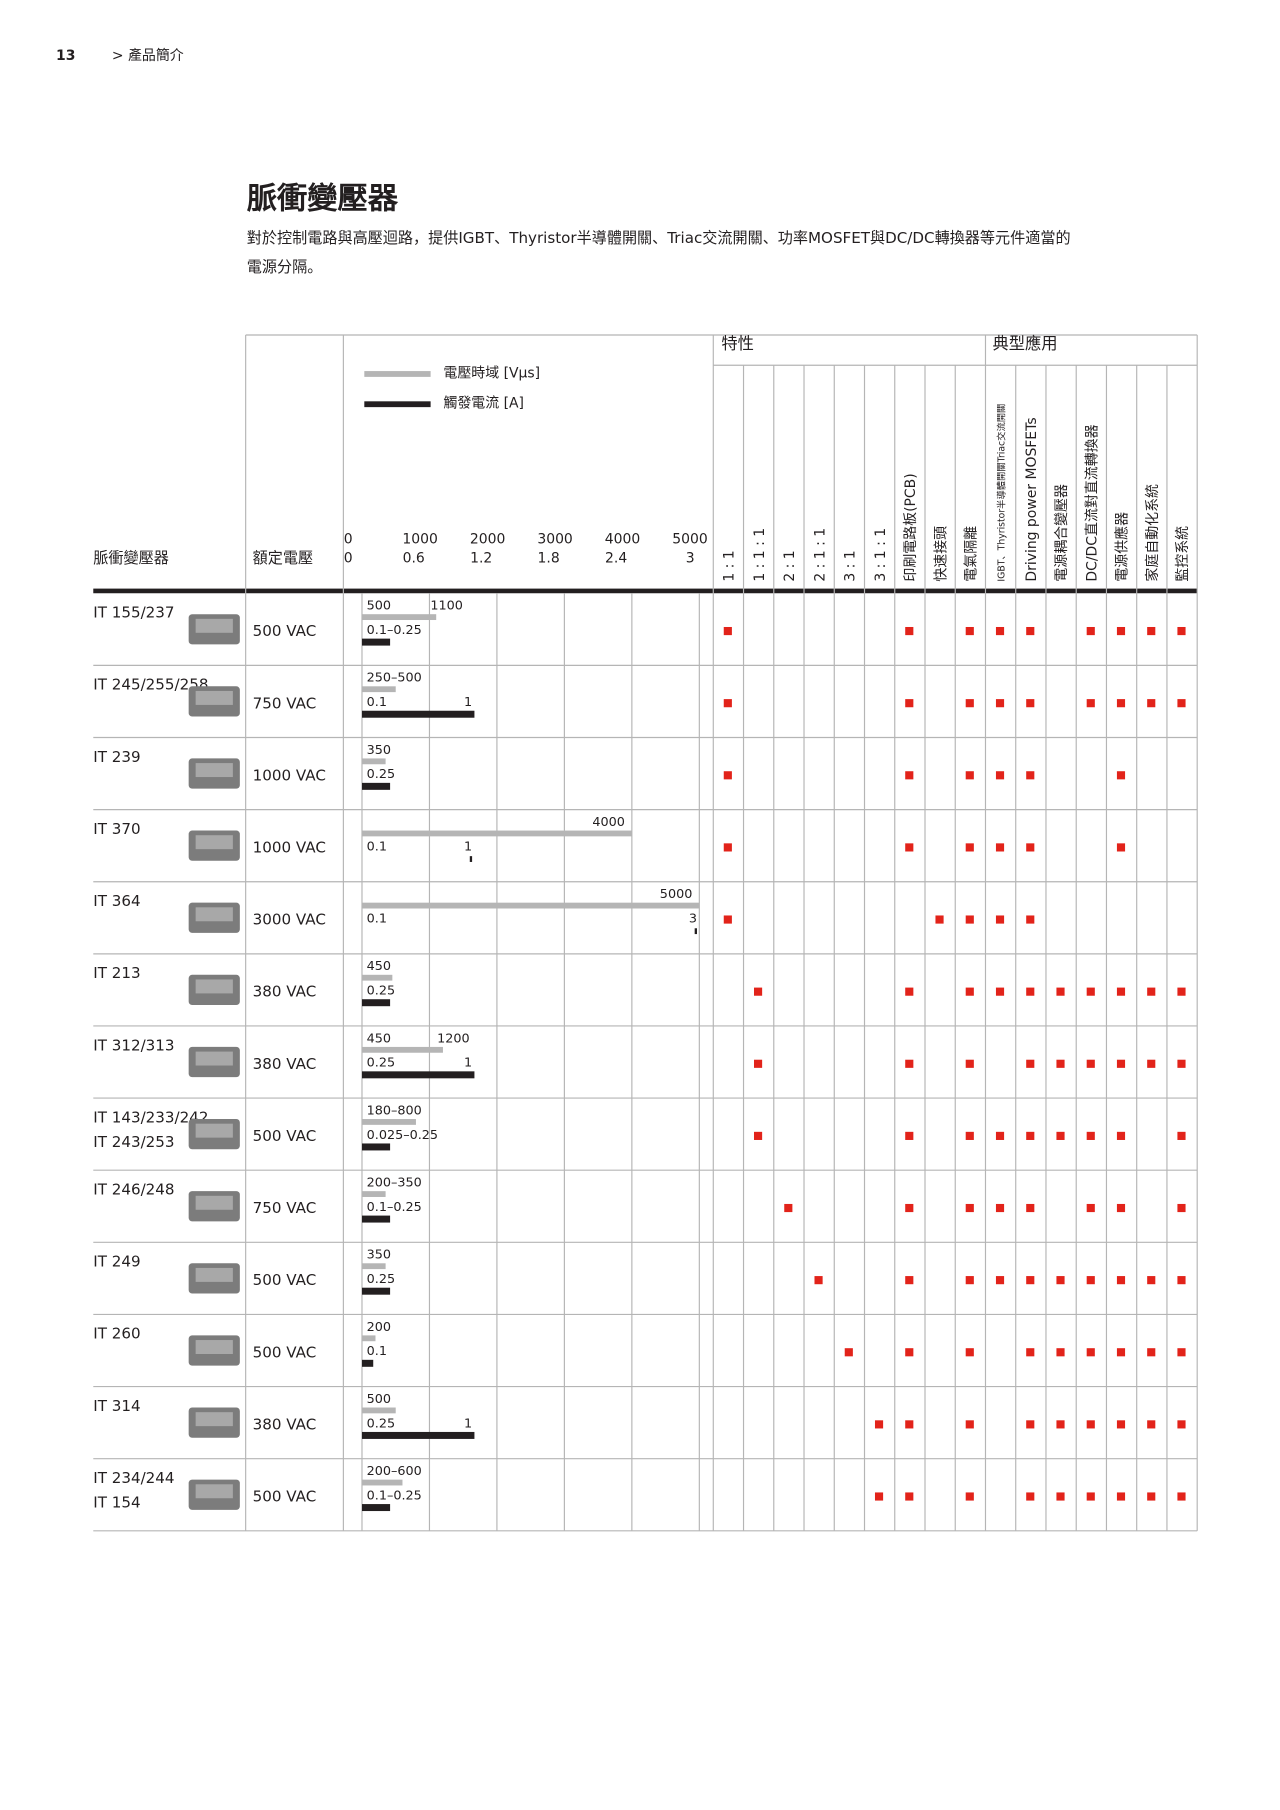 This screenshot has height=1810, width=1280. What do you see at coordinates (289, 920) in the screenshot?
I see `rated-voltage: 3000 VAC` at bounding box center [289, 920].